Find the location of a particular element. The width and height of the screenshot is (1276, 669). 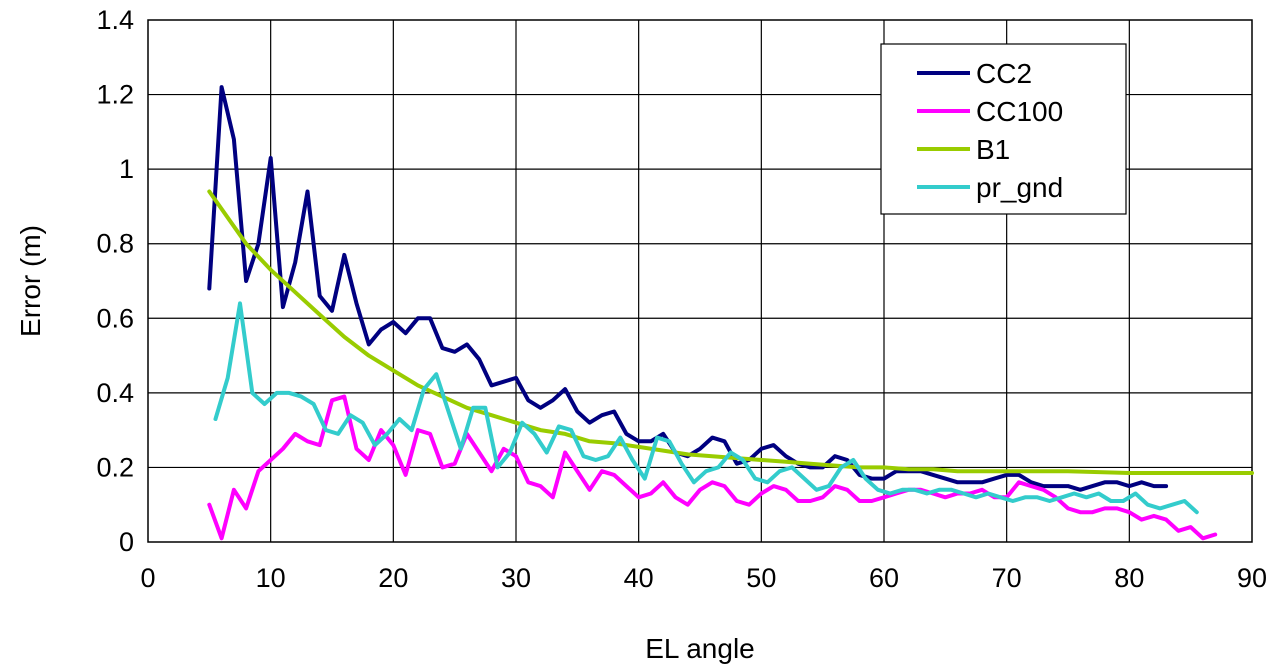

x-tick-label: 10 is located at coordinates (271, 578).